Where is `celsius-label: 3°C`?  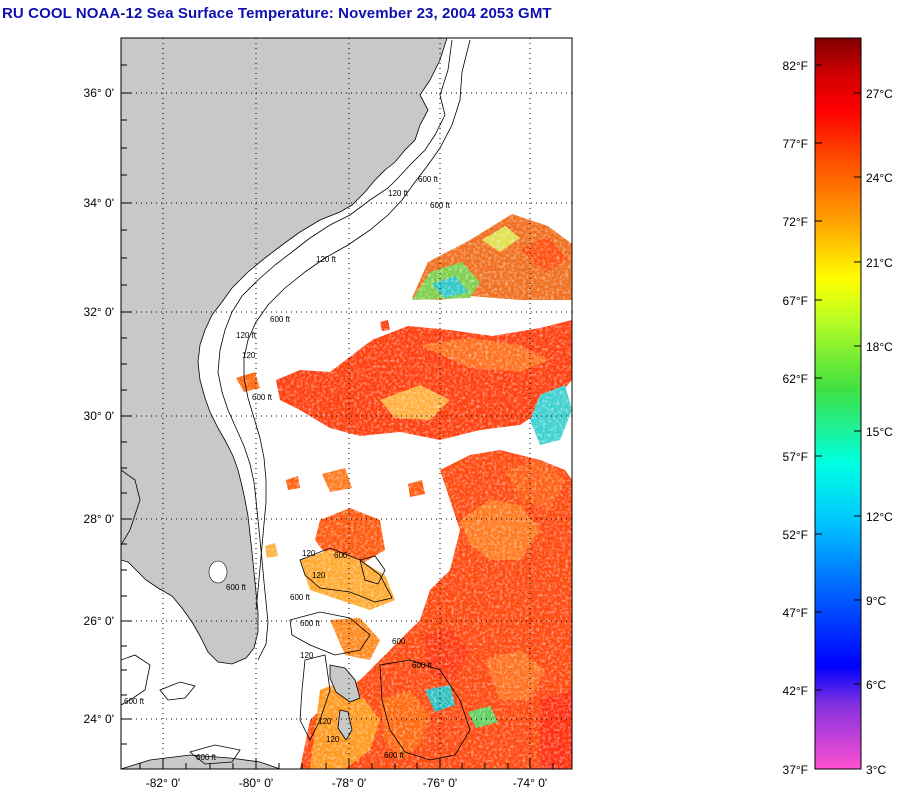
celsius-label: 3°C is located at coordinates (876, 770).